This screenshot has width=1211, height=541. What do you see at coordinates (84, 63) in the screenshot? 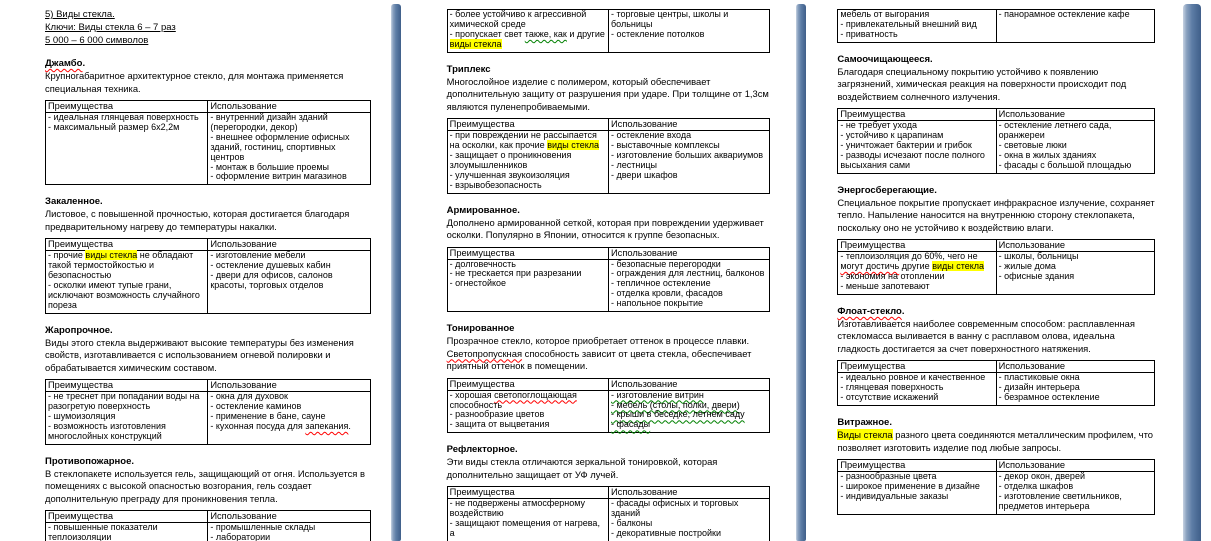
I see `text-run: .` at bounding box center [84, 63].